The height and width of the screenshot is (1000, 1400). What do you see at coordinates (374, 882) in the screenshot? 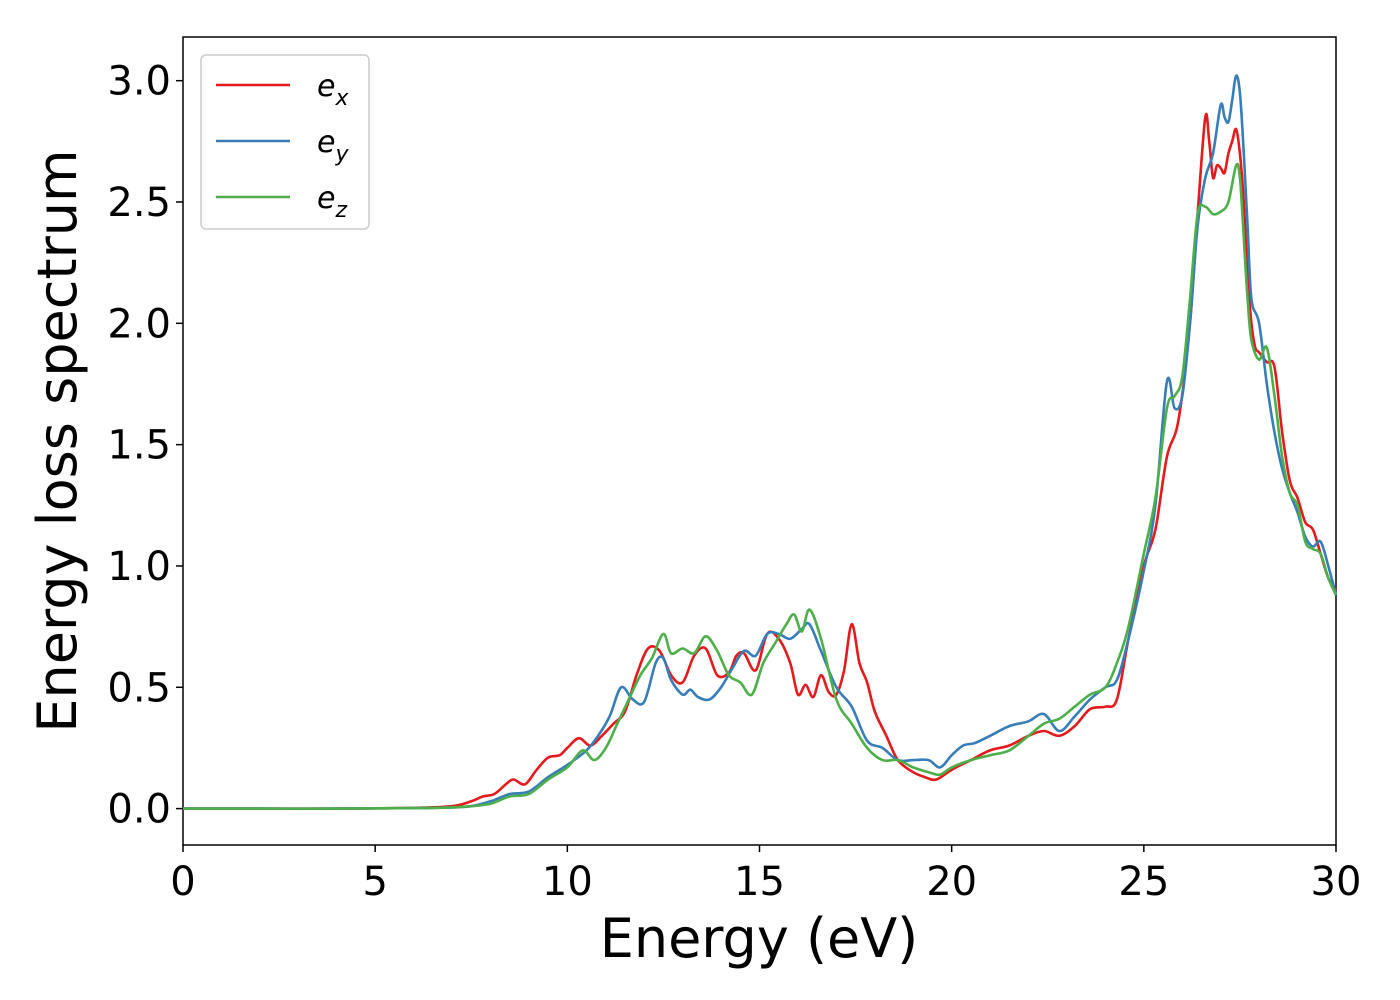
I see `x-tick-label: 5` at bounding box center [374, 882].